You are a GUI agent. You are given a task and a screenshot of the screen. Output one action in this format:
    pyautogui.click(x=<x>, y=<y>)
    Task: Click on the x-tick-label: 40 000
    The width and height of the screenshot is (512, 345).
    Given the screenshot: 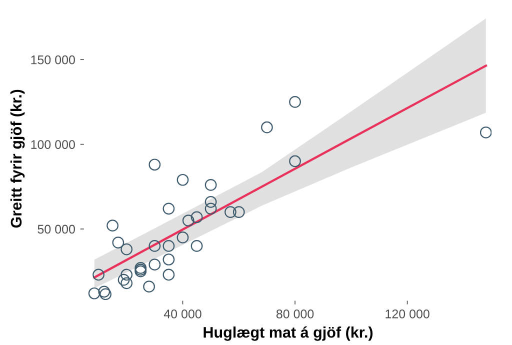 What is the action you would take?
    pyautogui.click(x=183, y=314)
    